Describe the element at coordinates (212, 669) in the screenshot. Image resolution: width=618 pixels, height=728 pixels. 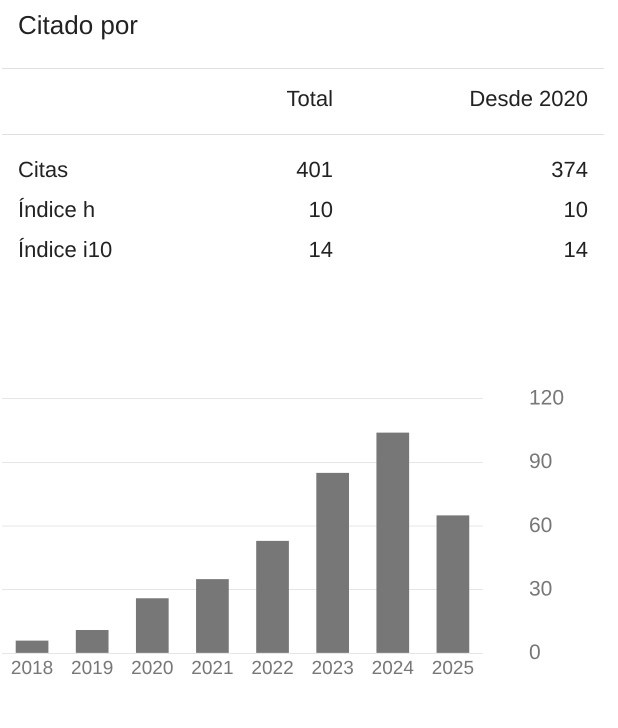
I see `x-tick-label: 2021` at that location.